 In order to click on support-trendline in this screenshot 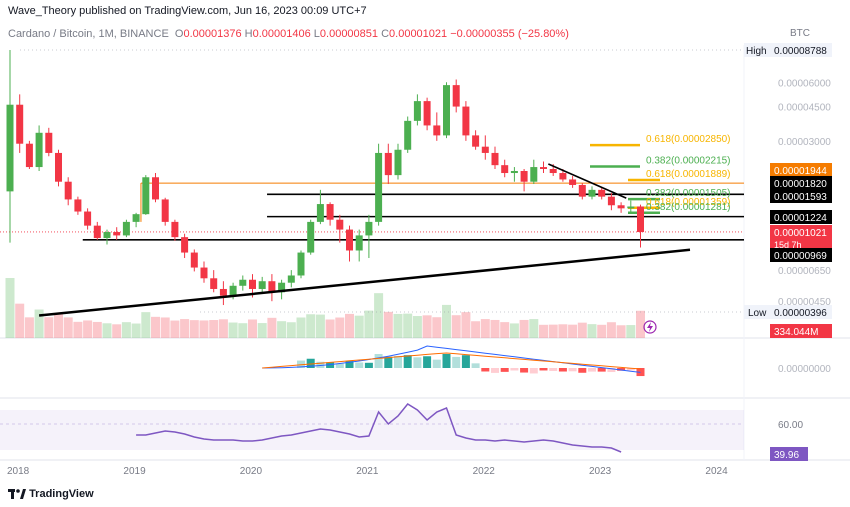, I will do `click(364, 282)`.